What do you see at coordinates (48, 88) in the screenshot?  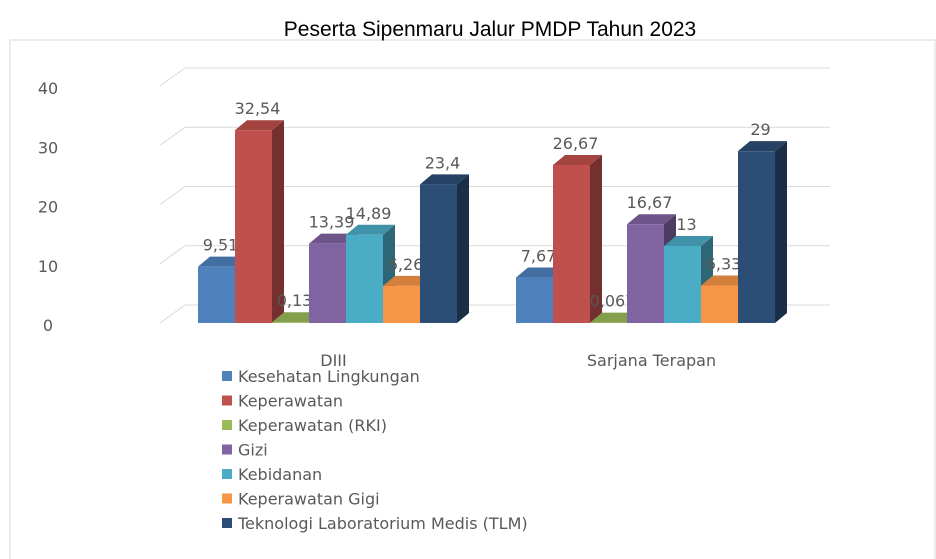 I see `y-tick-label: 40` at bounding box center [48, 88].